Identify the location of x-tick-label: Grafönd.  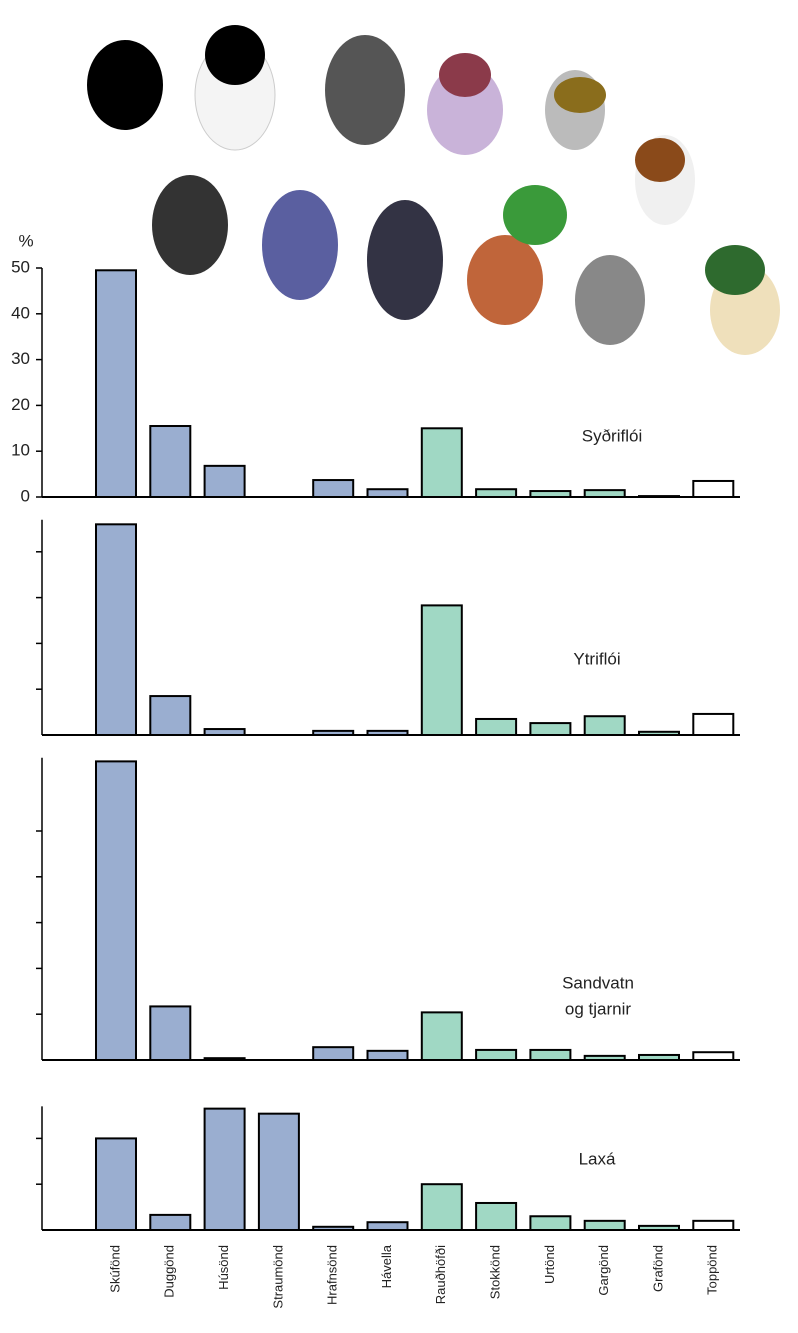
(657, 1268).